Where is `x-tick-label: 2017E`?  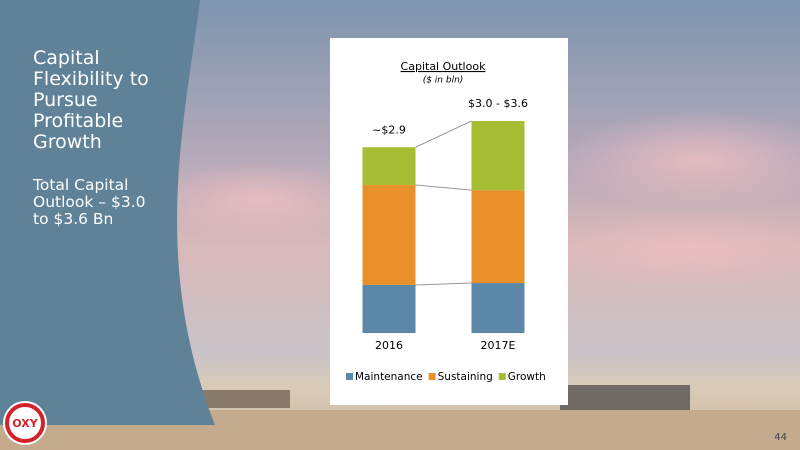 x-tick-label: 2017E is located at coordinates (498, 345).